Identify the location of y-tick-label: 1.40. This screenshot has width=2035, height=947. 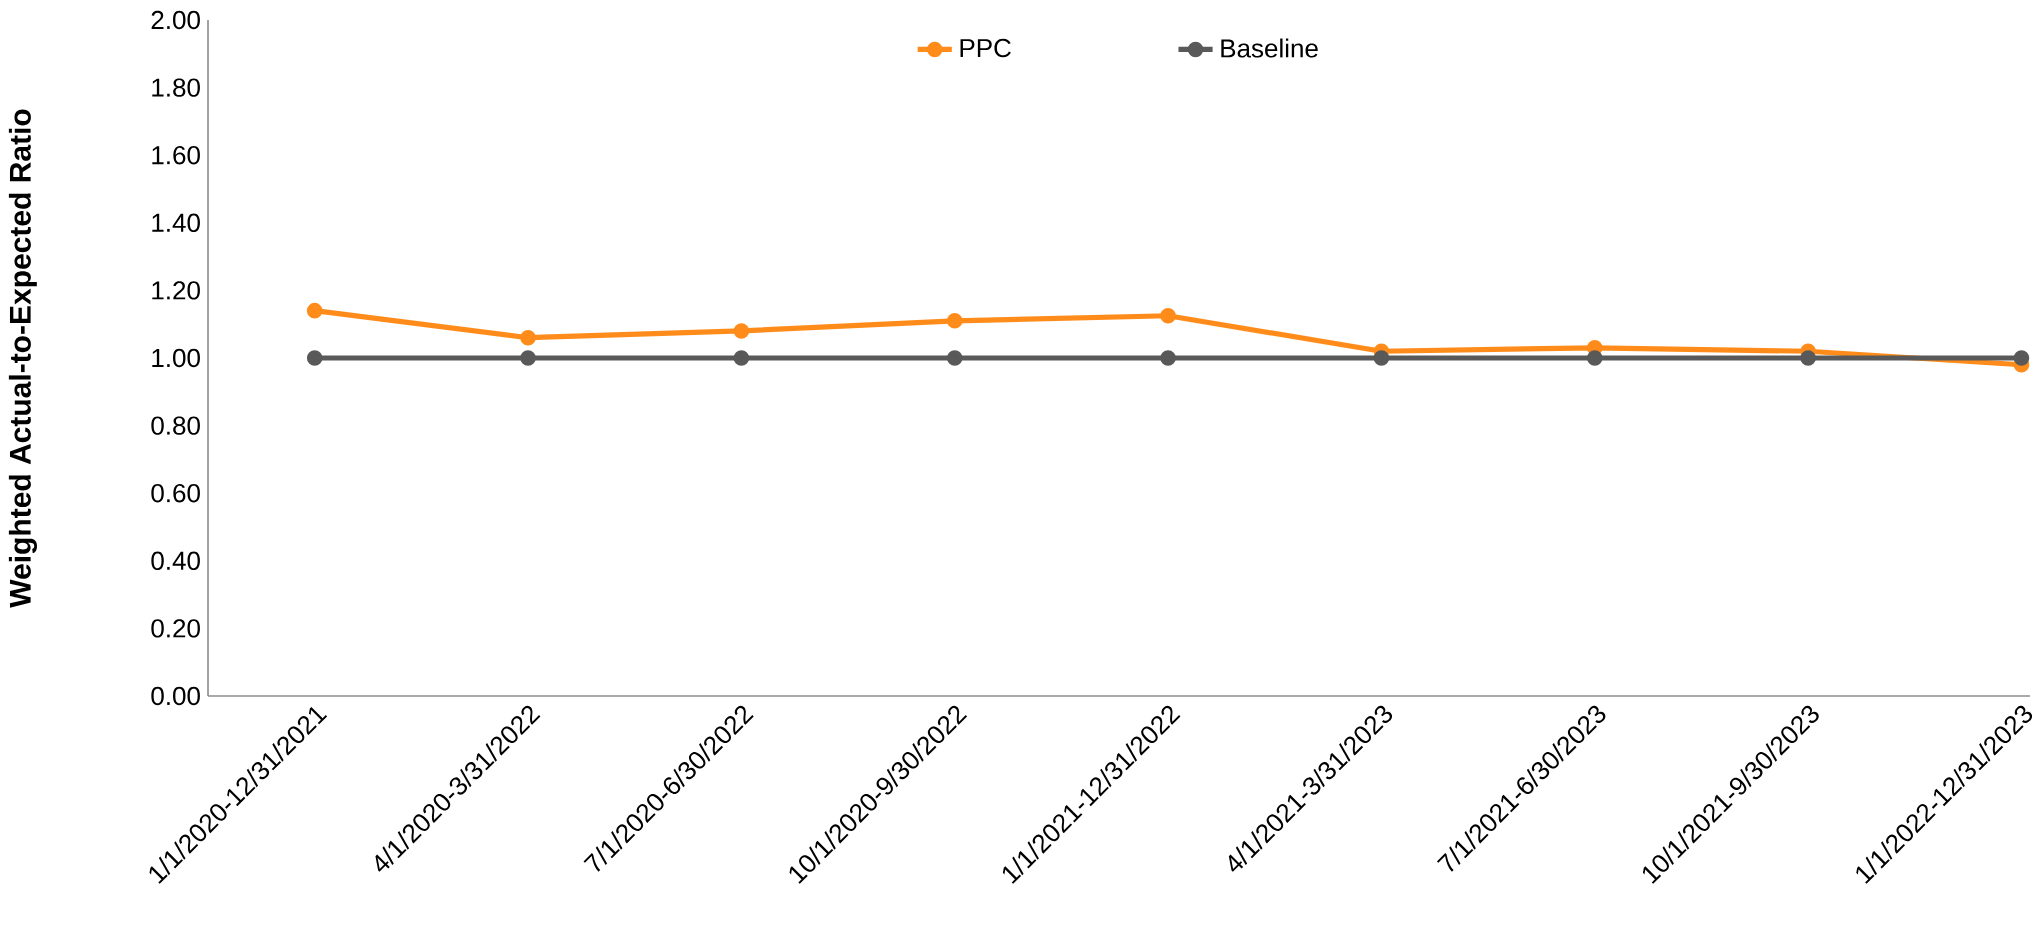
(176, 222).